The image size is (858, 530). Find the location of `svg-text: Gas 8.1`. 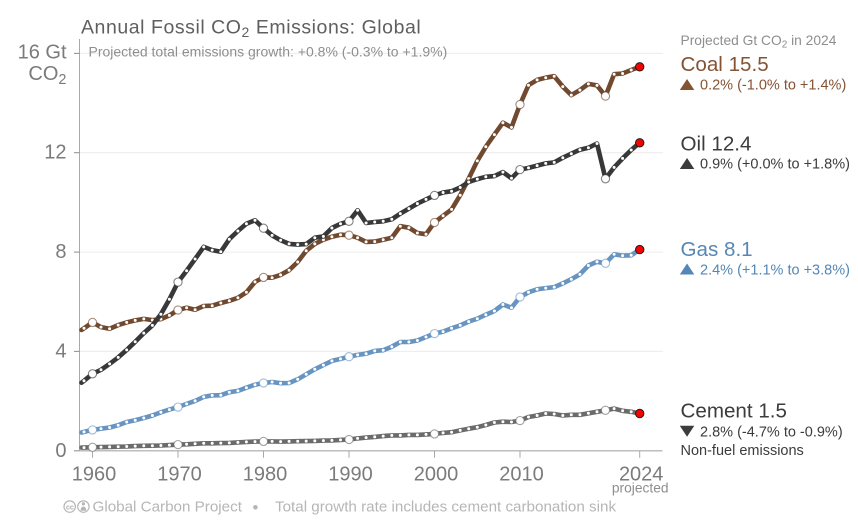

svg-text: Gas 8.1 is located at coordinates (717, 249).